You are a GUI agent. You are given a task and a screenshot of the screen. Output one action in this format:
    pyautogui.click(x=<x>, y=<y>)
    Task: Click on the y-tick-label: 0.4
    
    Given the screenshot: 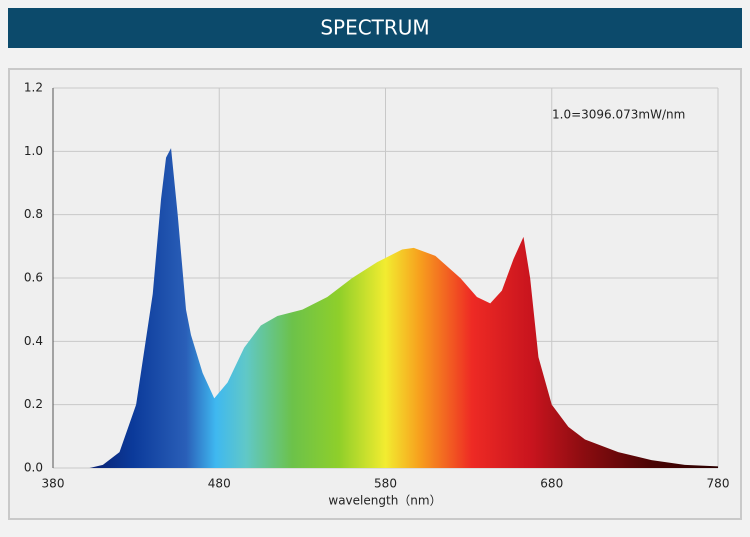 What is the action you would take?
    pyautogui.click(x=33, y=341)
    